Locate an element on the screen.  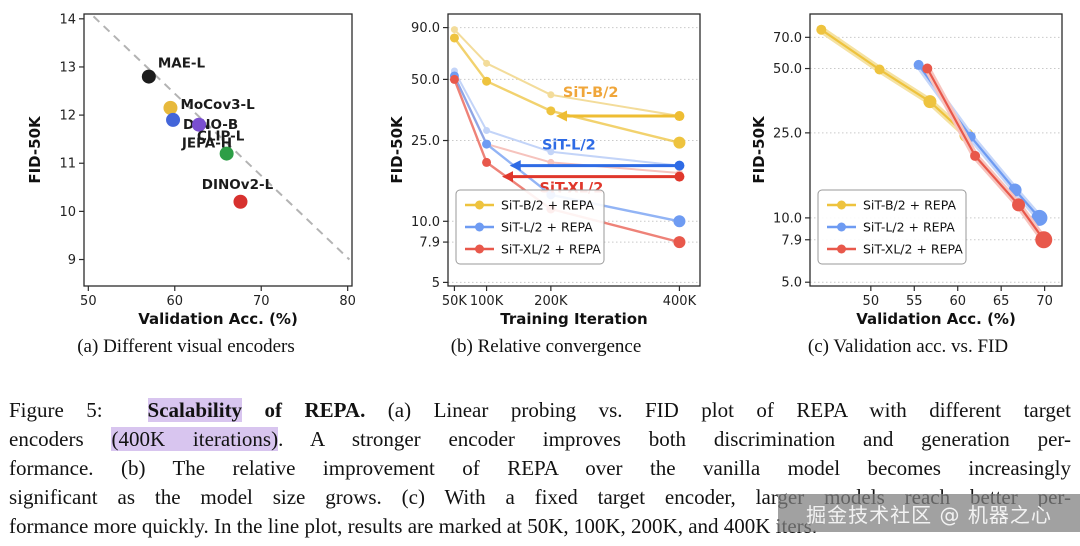
y-tick-label: 5.0 is located at coordinates (791, 283).